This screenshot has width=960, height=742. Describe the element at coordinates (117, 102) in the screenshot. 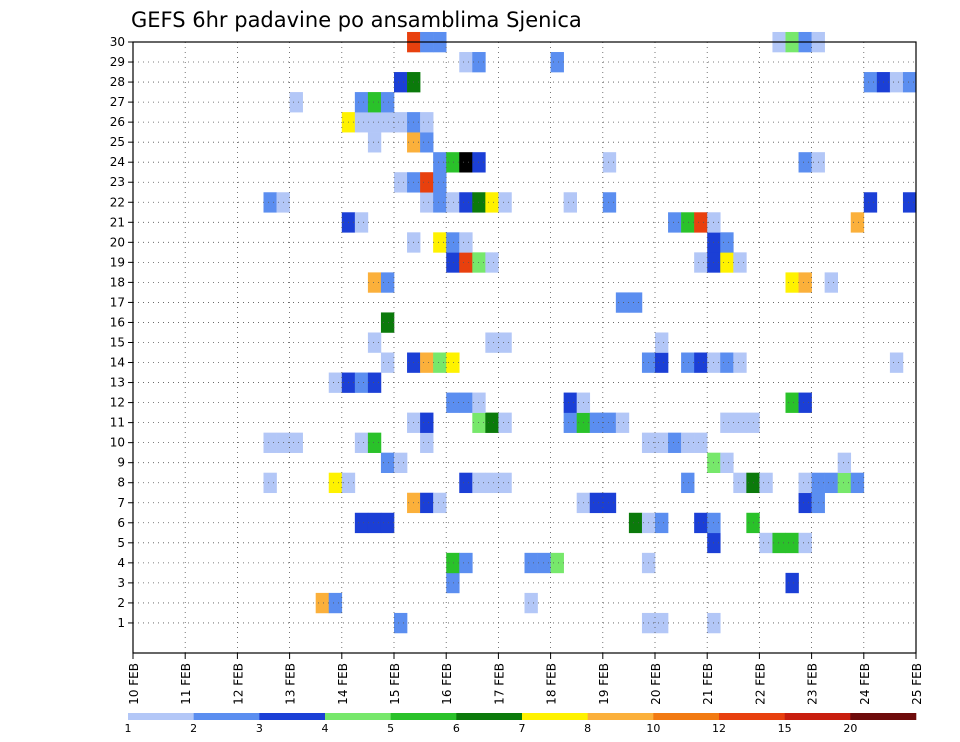

I see `y-tick-label: 27` at that location.